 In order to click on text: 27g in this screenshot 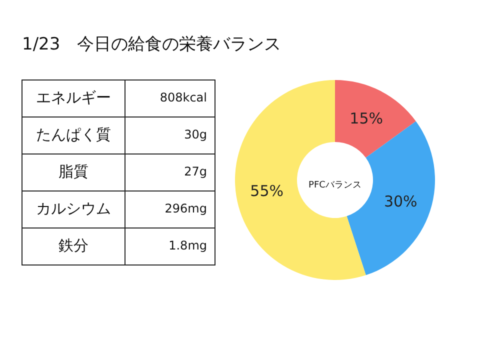, I will do `click(195, 171)`.